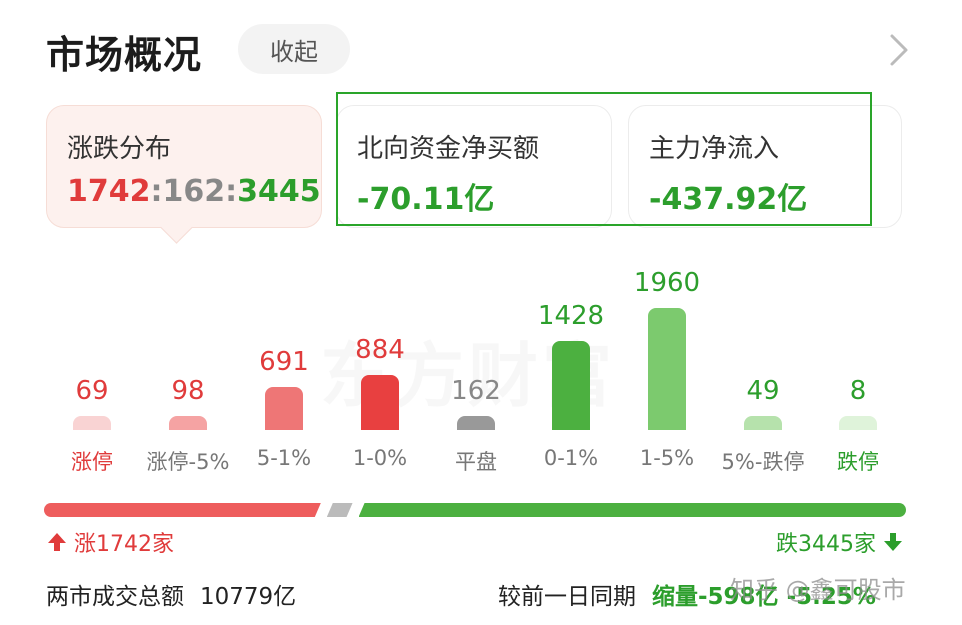 The height and width of the screenshot is (625, 962). Describe the element at coordinates (115, 597) in the screenshot. I see `turnover-label: 两市成交总额` at that location.